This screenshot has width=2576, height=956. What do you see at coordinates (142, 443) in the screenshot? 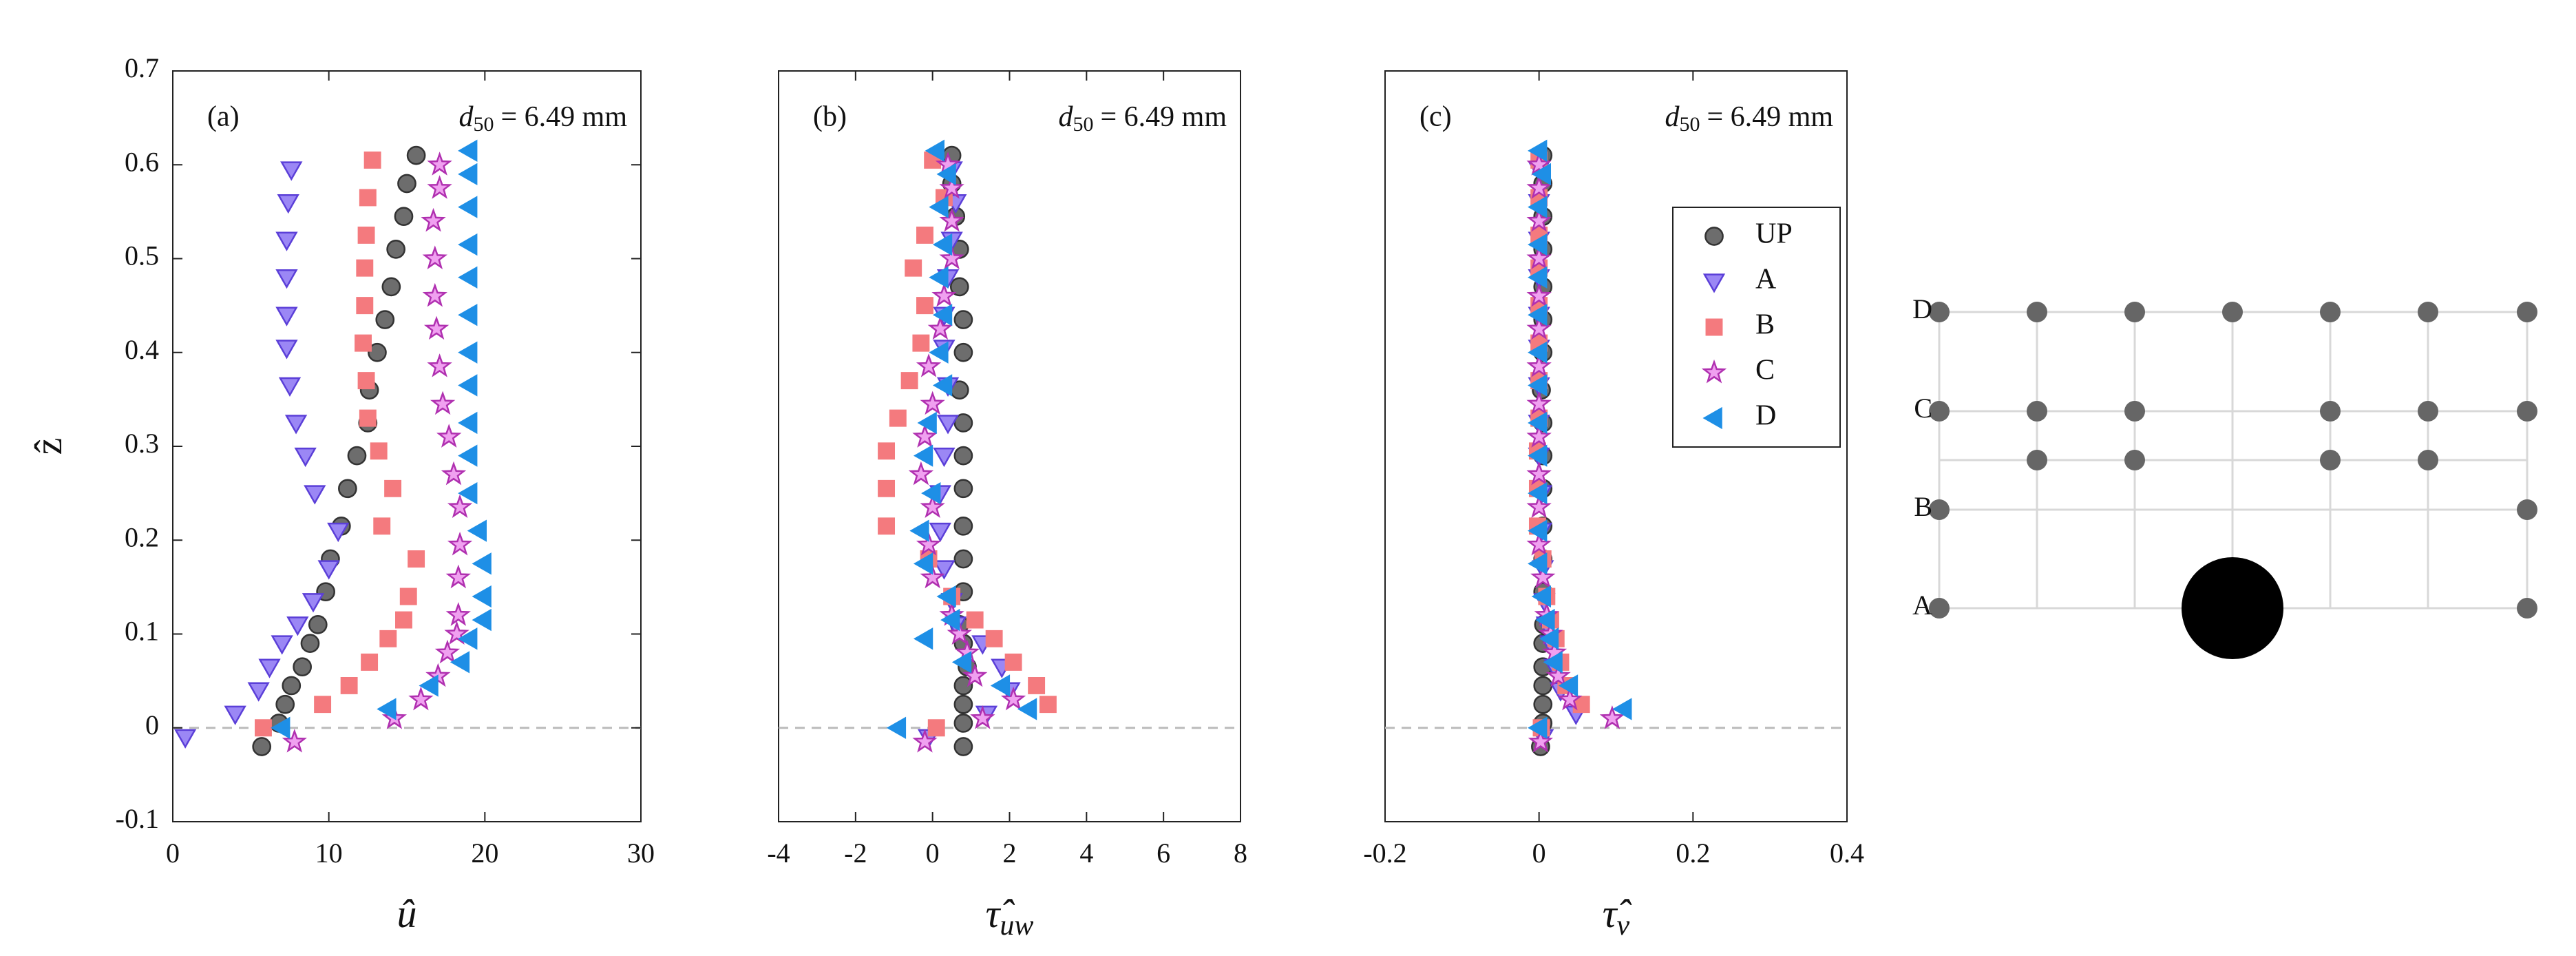
I see `y-tick-label: 0.3` at bounding box center [142, 443].